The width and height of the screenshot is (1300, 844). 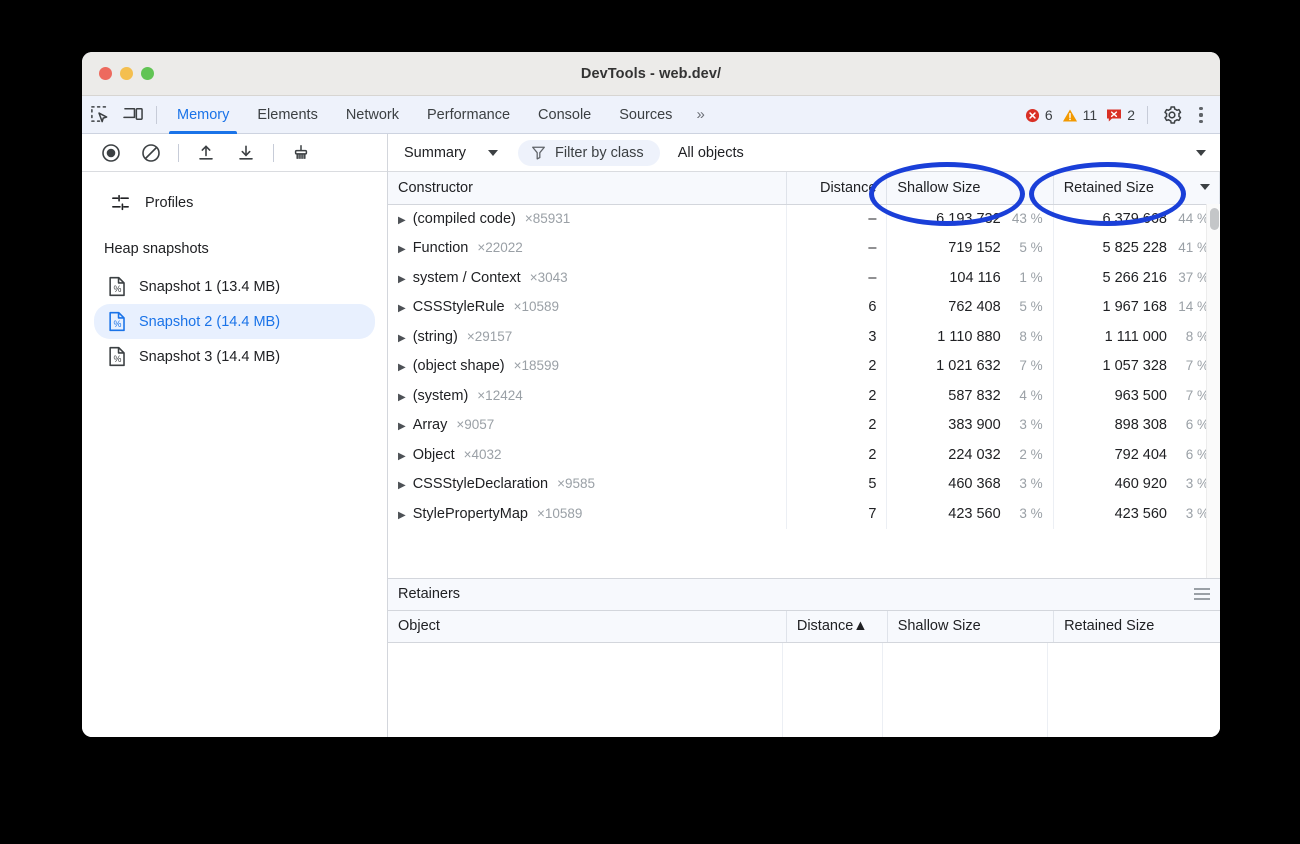 I want to click on device-toolbar-icon, so click(x=133, y=115).